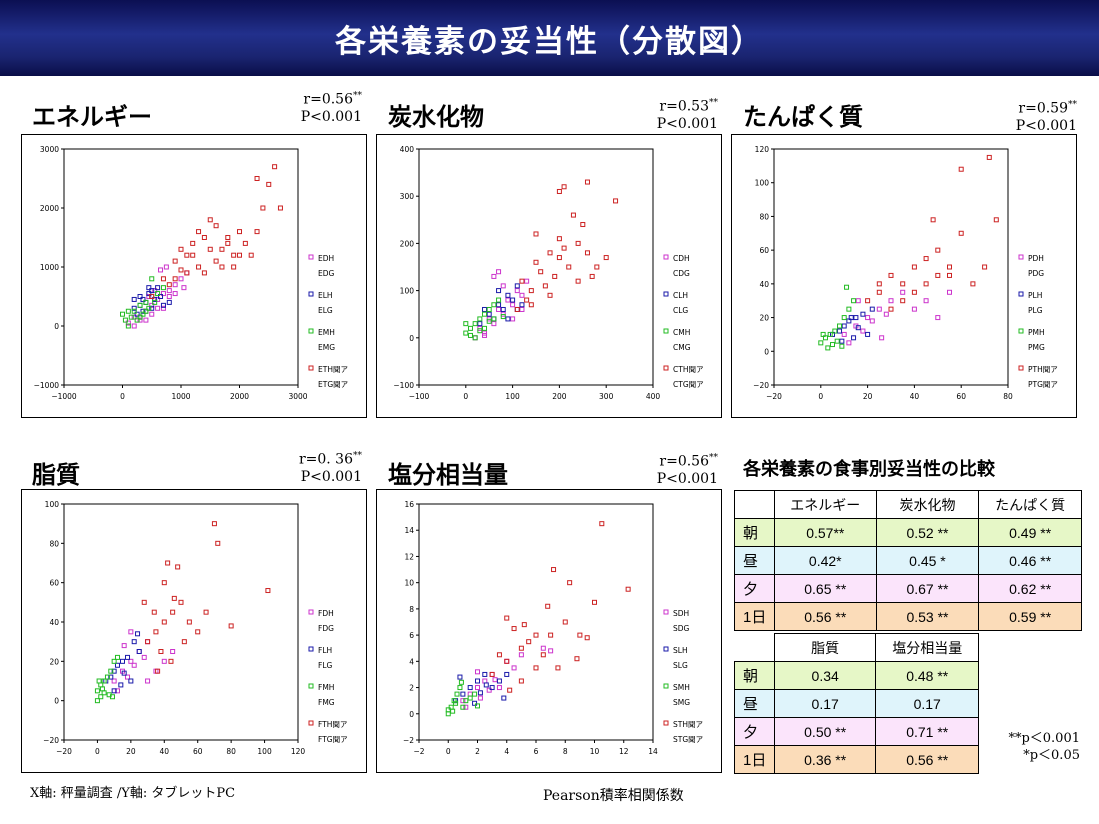 The width and height of the screenshot is (1099, 824). I want to click on legend-label: CLG, so click(680, 310).